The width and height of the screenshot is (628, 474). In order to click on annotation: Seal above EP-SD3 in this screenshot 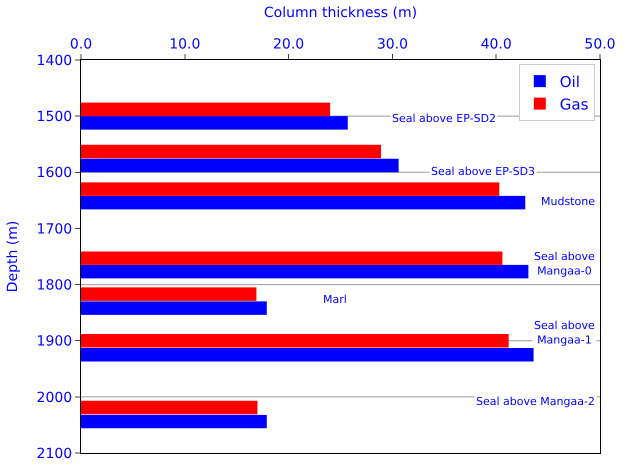, I will do `click(483, 171)`.